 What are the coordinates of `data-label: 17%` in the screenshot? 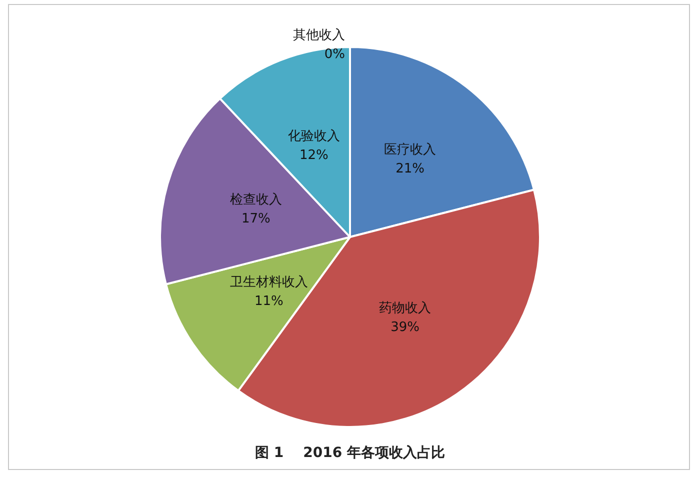 It's located at (255, 219).